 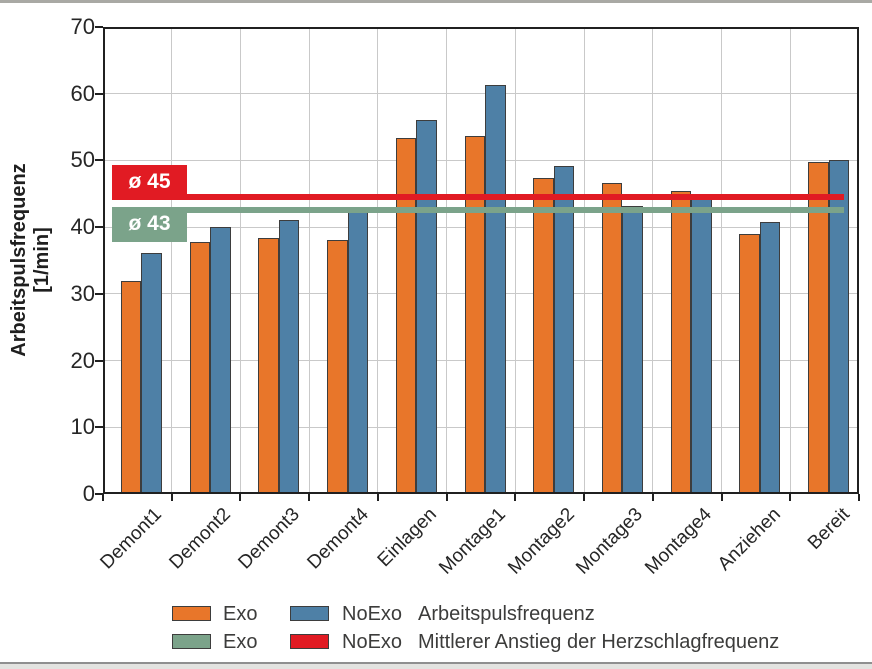 I want to click on y-tick-label-30: 30, so click(x=82, y=293).